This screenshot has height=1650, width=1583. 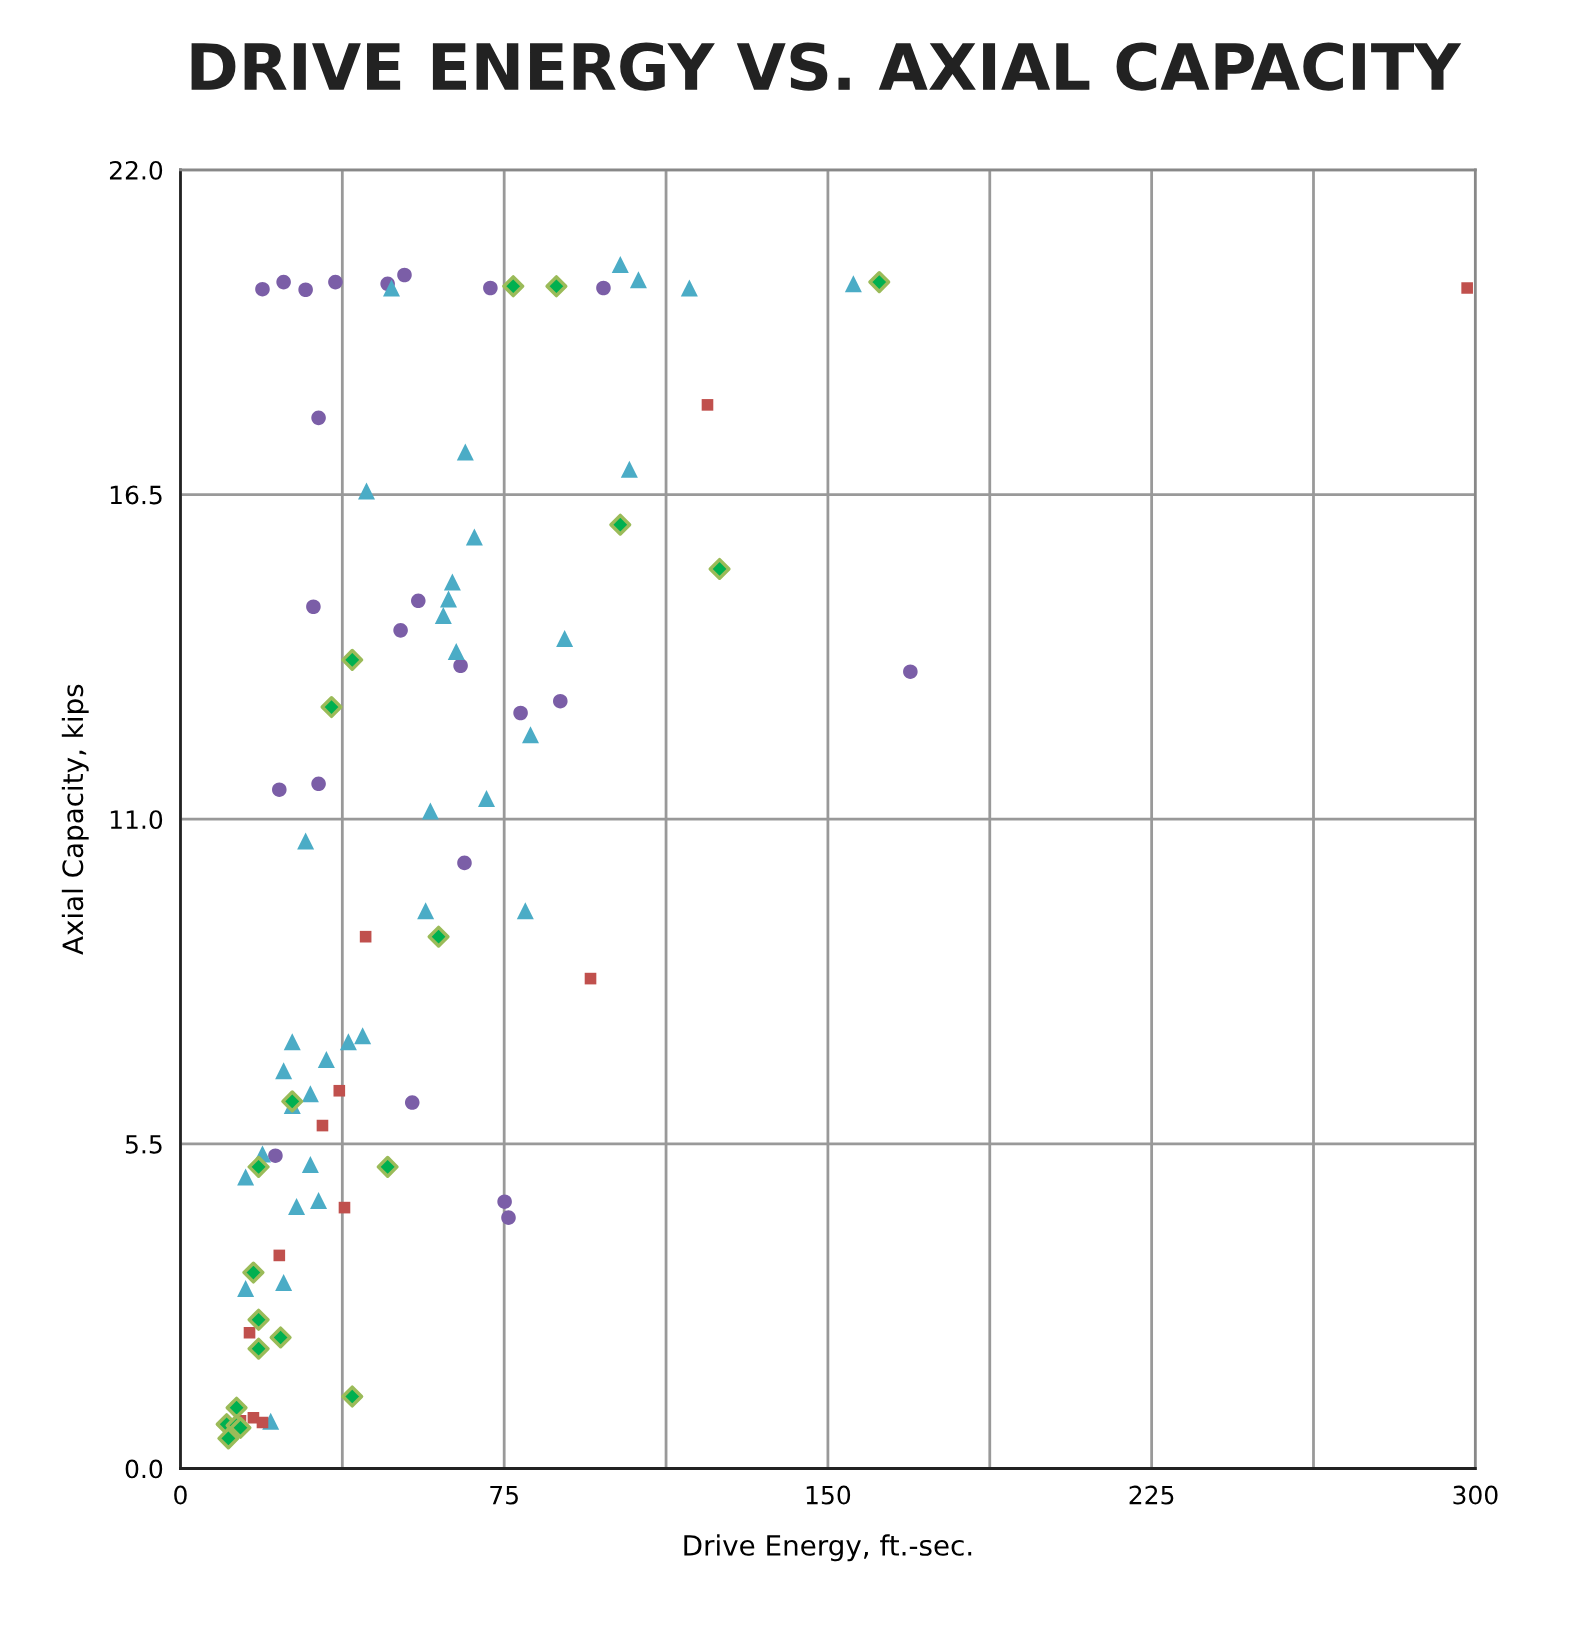 What do you see at coordinates (504, 1495) in the screenshot?
I see `x-tick-label: 75` at bounding box center [504, 1495].